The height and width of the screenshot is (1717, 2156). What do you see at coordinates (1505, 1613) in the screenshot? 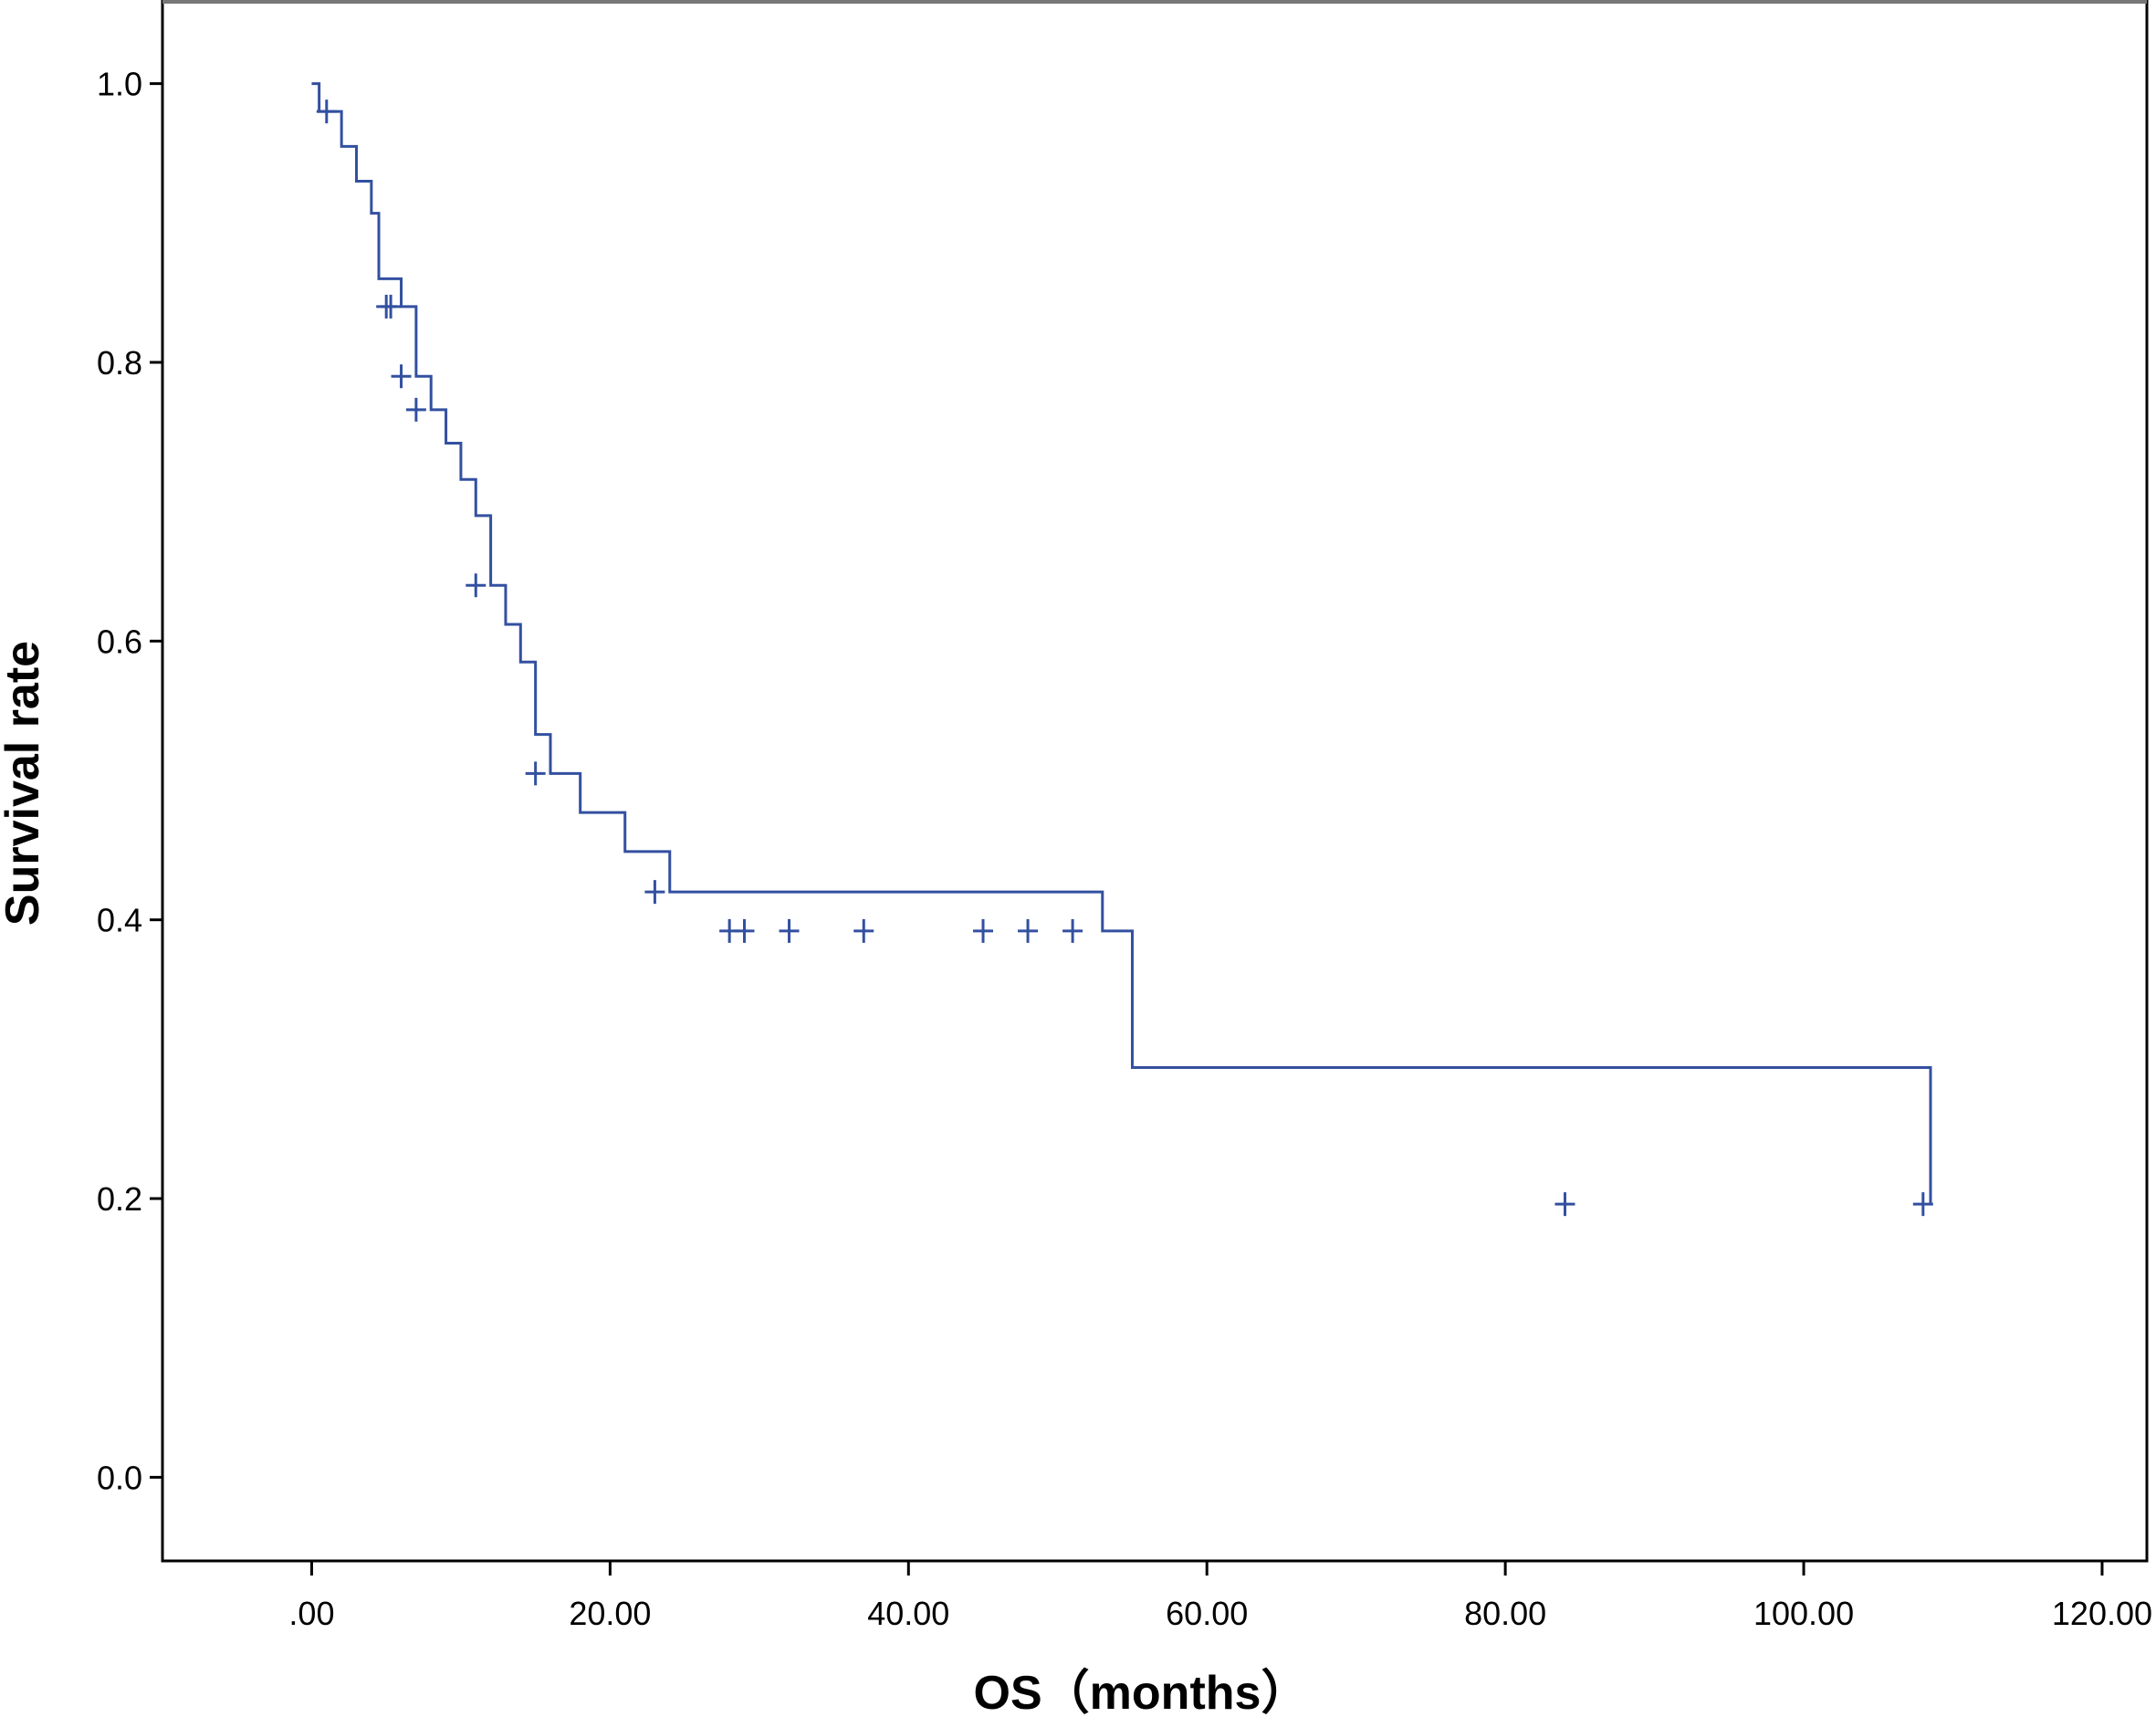
I see `x-tick-label: 80.00` at bounding box center [1505, 1613].